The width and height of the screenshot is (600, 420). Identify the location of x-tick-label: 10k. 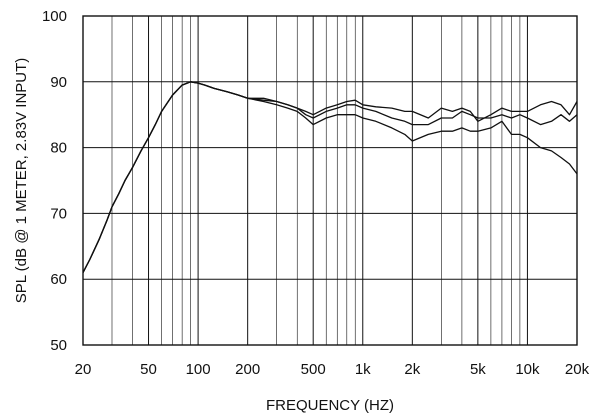
(527, 369).